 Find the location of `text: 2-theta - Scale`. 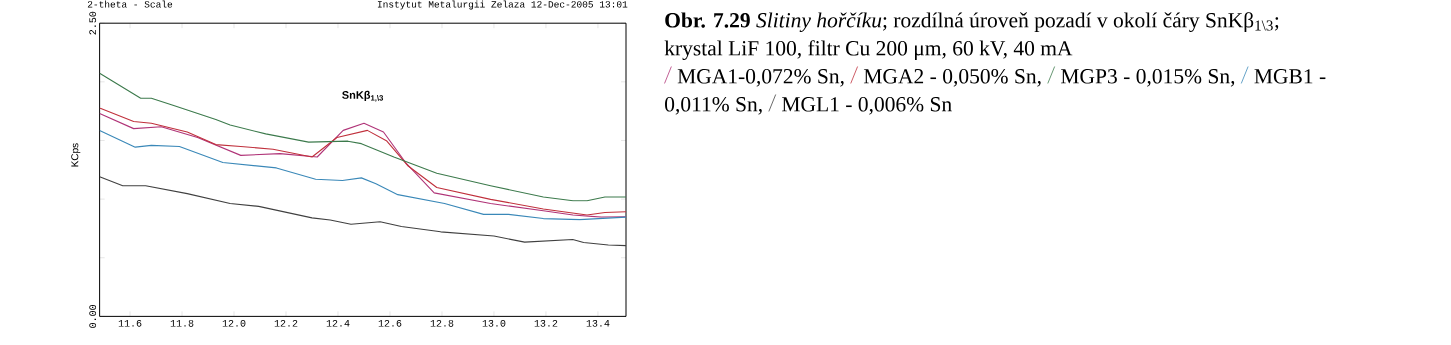

text: 2-theta - Scale is located at coordinates (130, 4).